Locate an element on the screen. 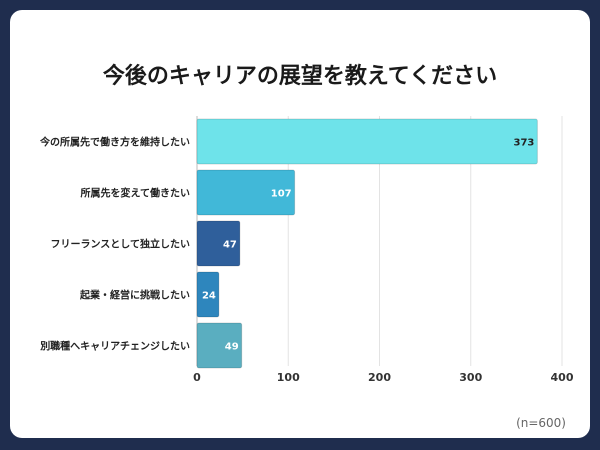 The width and height of the screenshot is (600, 450). category-label: 所属先を変えて働きたい is located at coordinates (136, 193).